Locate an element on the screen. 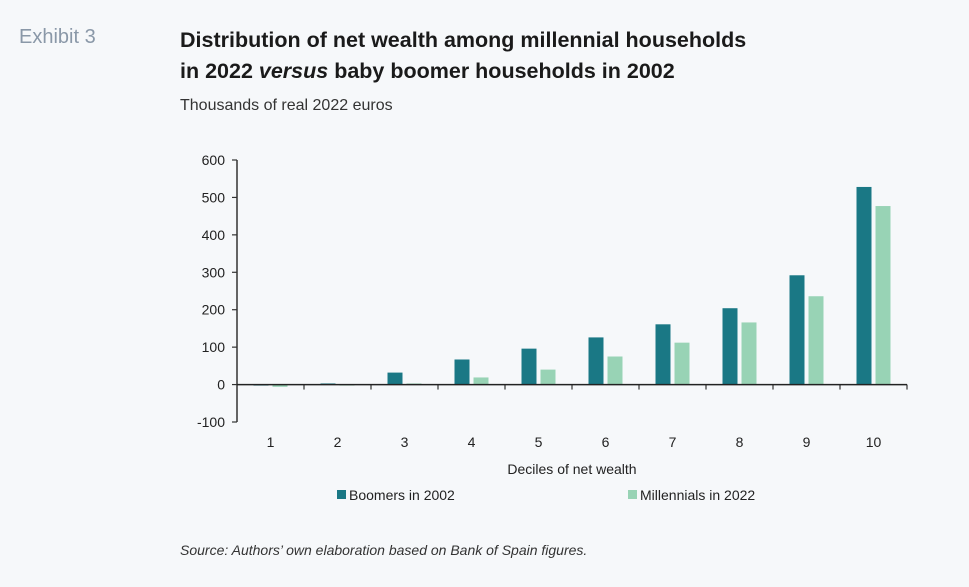  exhibit-label: Exhibit 3 is located at coordinates (57, 37).